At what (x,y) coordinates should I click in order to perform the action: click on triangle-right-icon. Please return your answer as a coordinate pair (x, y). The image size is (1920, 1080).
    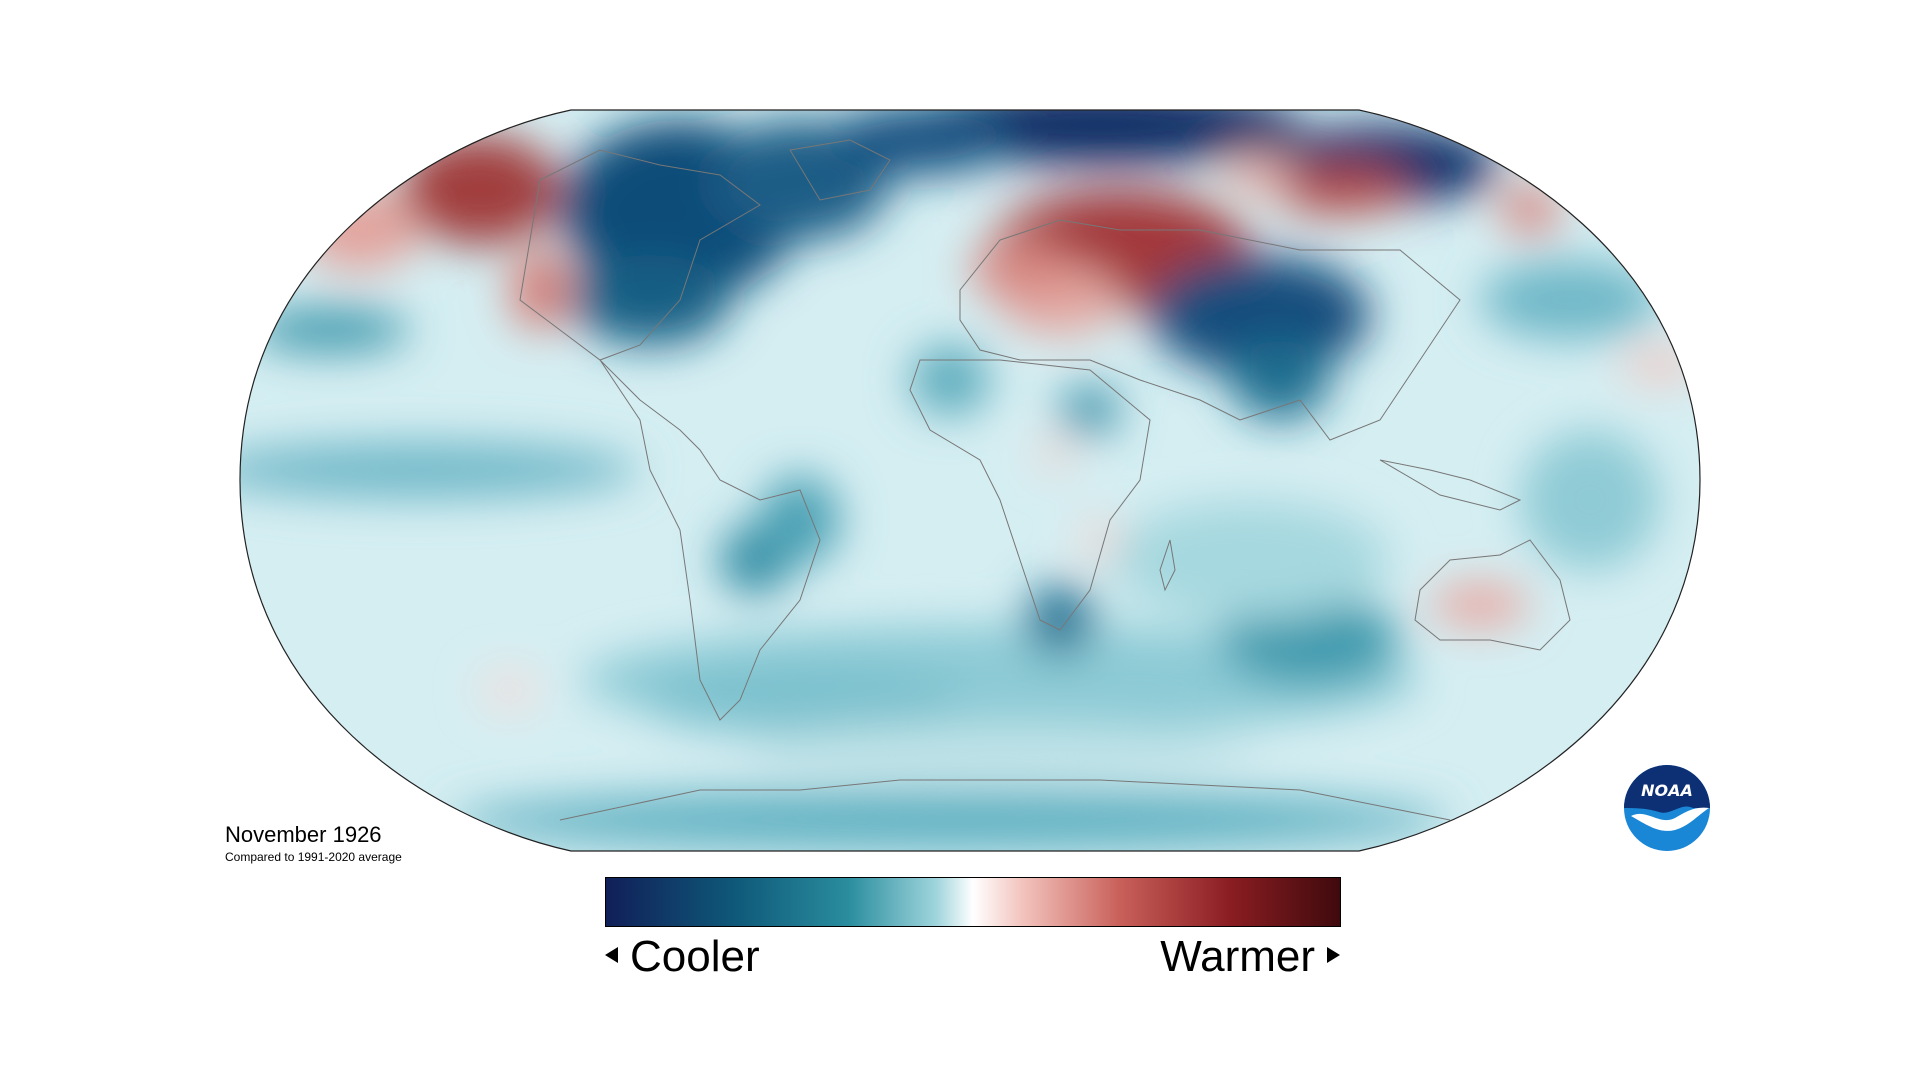
    Looking at the image, I should click on (1333, 955).